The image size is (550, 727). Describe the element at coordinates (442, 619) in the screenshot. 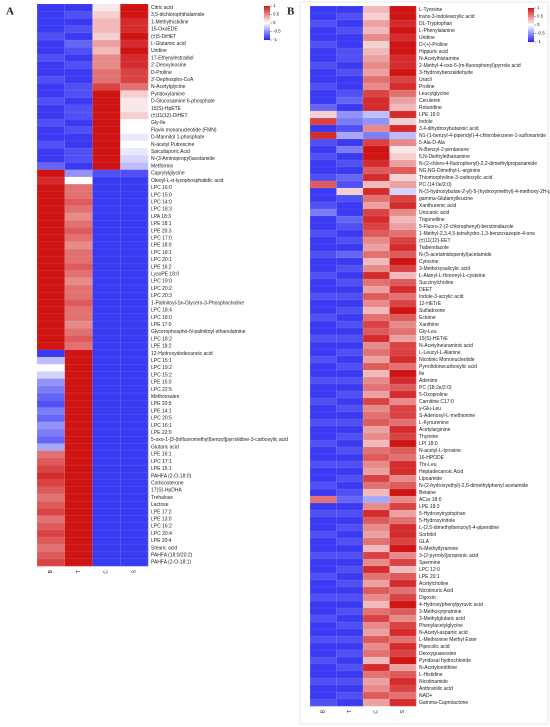

I see `row-label: 3-Methylglutaric acid` at that location.